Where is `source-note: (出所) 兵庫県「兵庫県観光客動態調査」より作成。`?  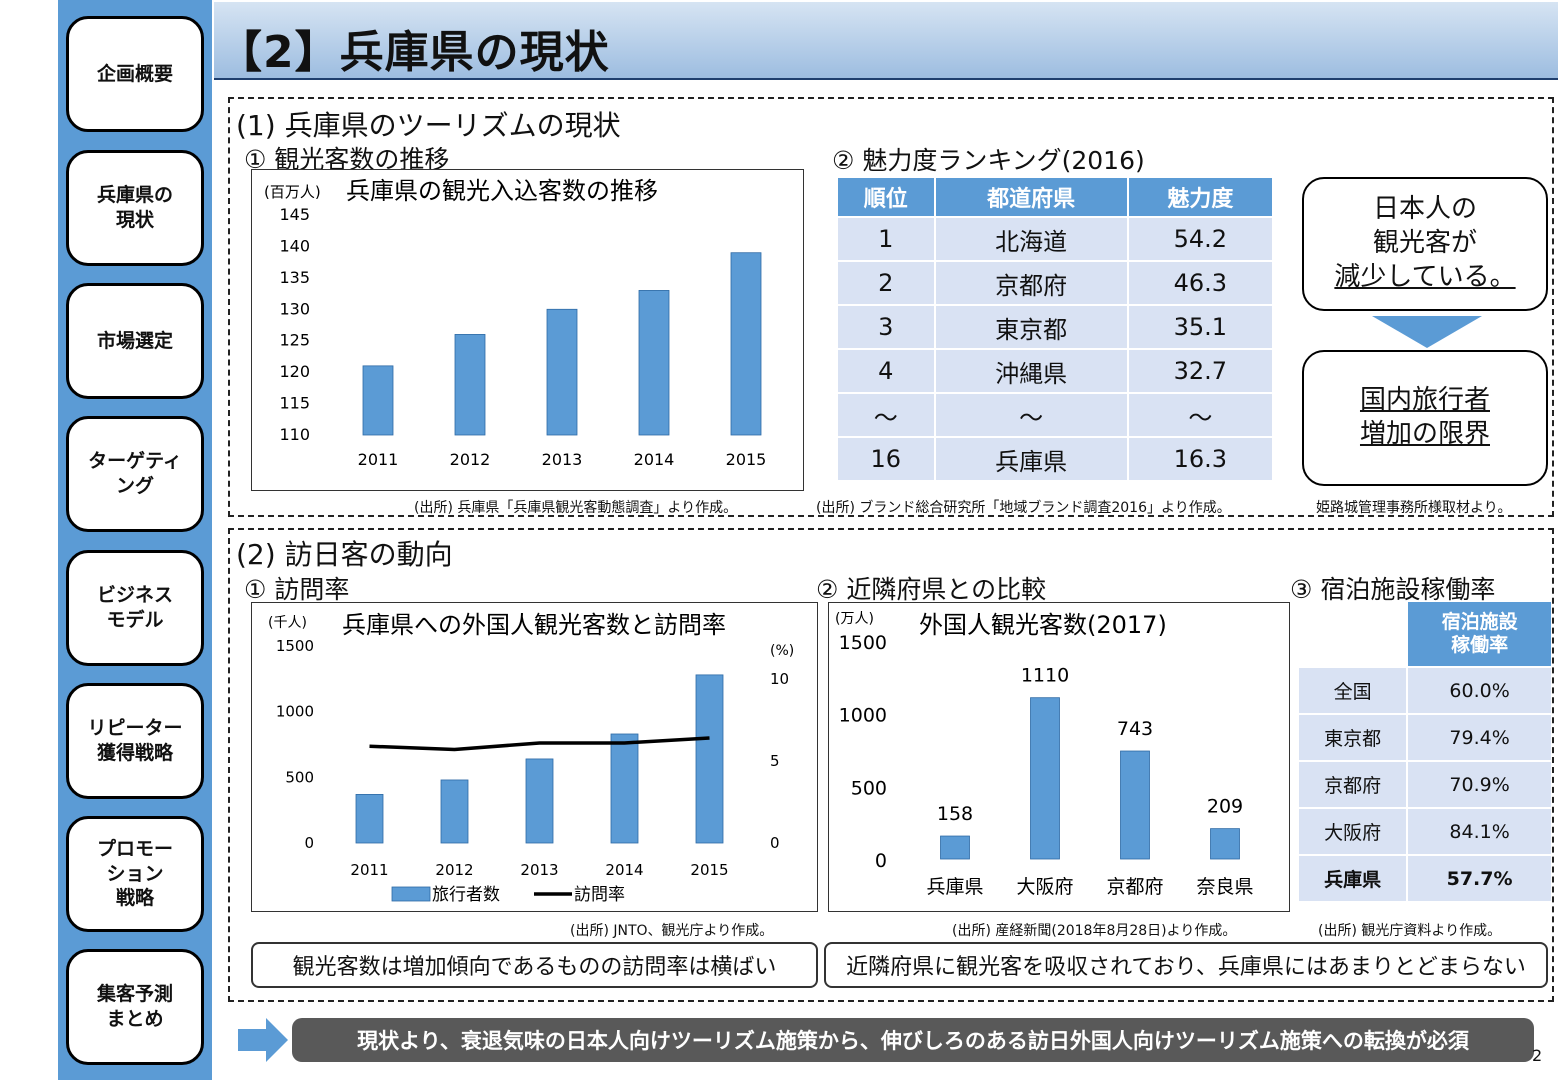 source-note: (出所) 兵庫県「兵庫県観光客動態調査」より作成。 is located at coordinates (576, 508).